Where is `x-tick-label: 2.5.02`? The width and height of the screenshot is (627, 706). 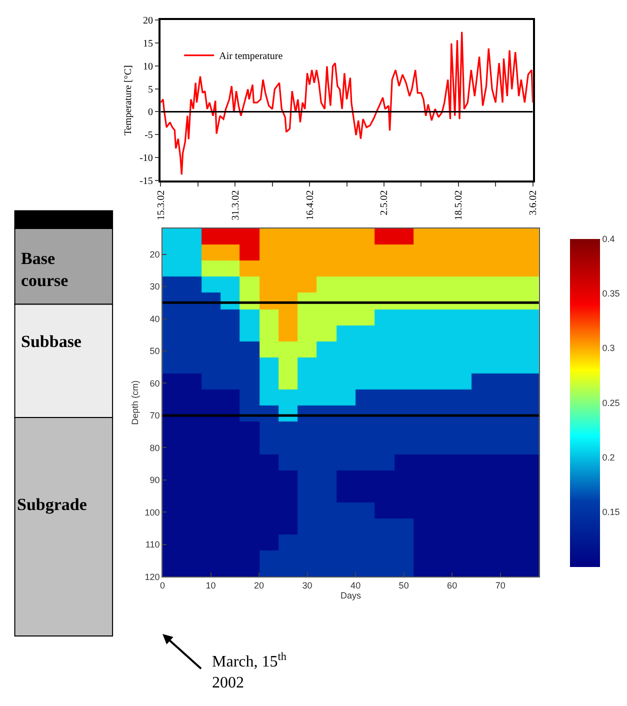
x-tick-label: 2.5.02 is located at coordinates (384, 203).